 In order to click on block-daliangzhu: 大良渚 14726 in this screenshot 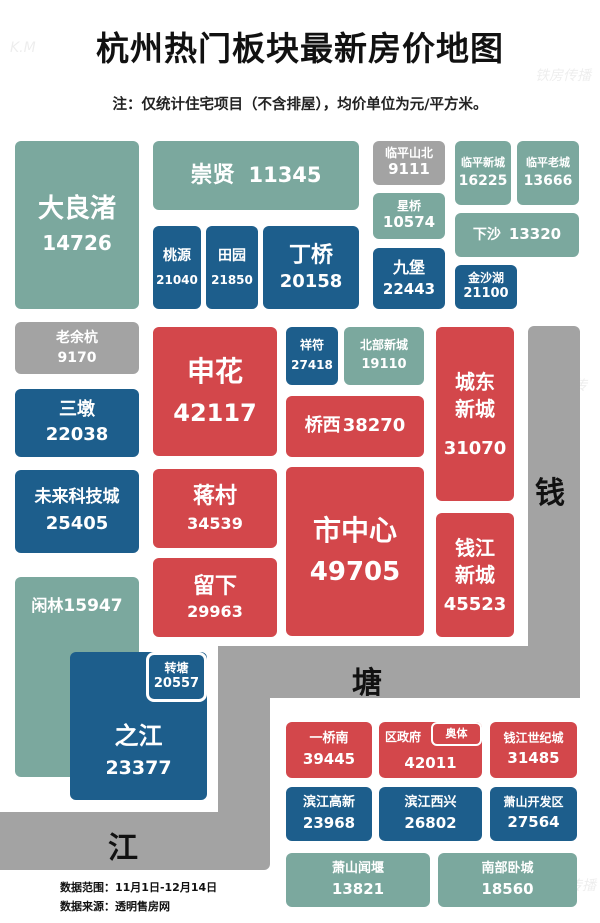, I will do `click(77, 225)`.